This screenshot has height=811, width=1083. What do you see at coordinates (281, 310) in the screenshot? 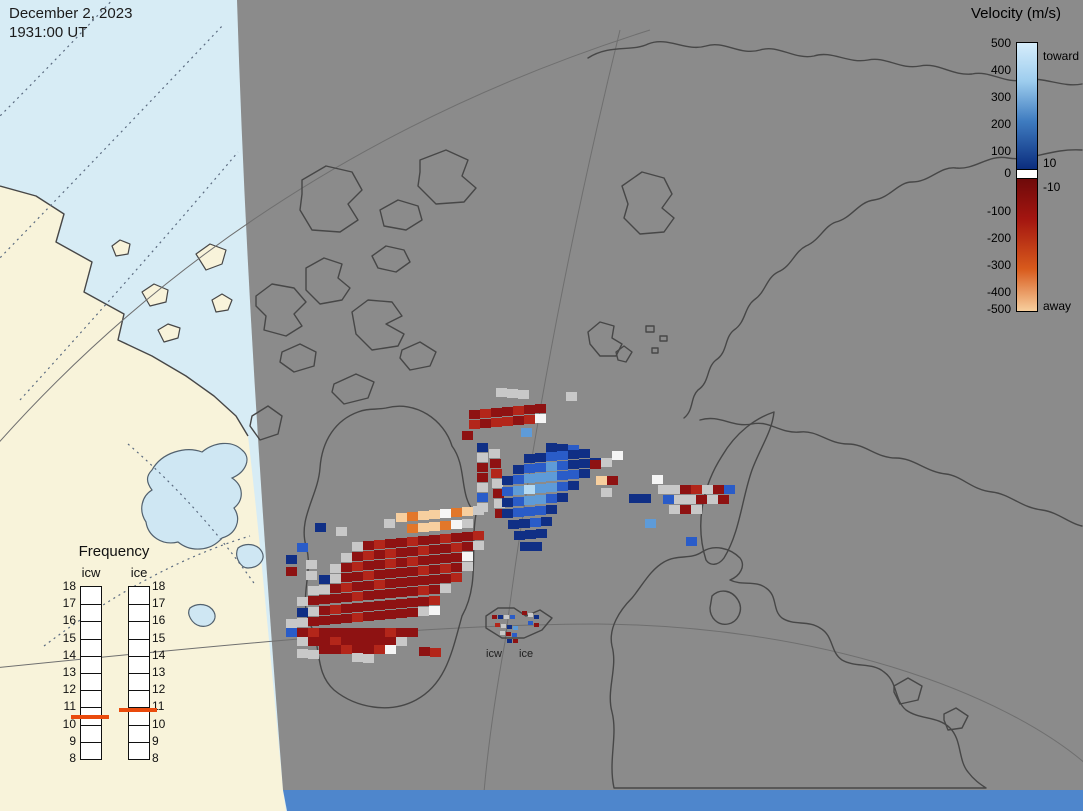
I see `coastline-island` at bounding box center [281, 310].